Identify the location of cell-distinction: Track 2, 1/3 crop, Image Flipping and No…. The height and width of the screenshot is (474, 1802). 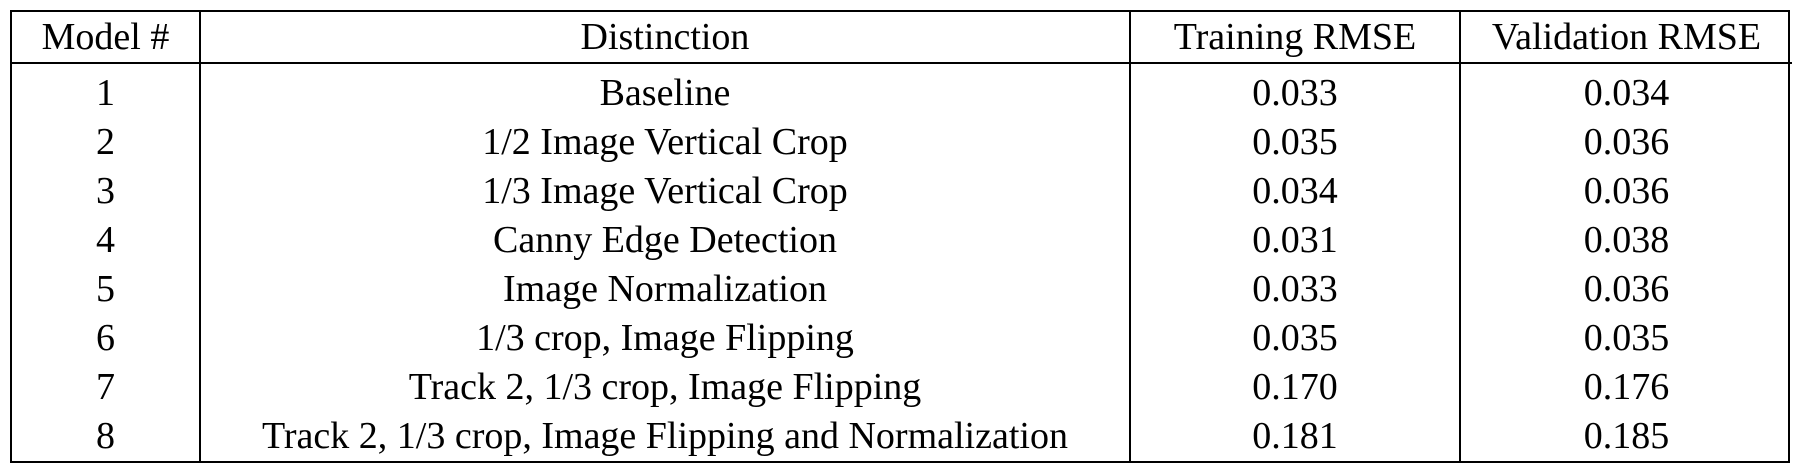
(664, 436).